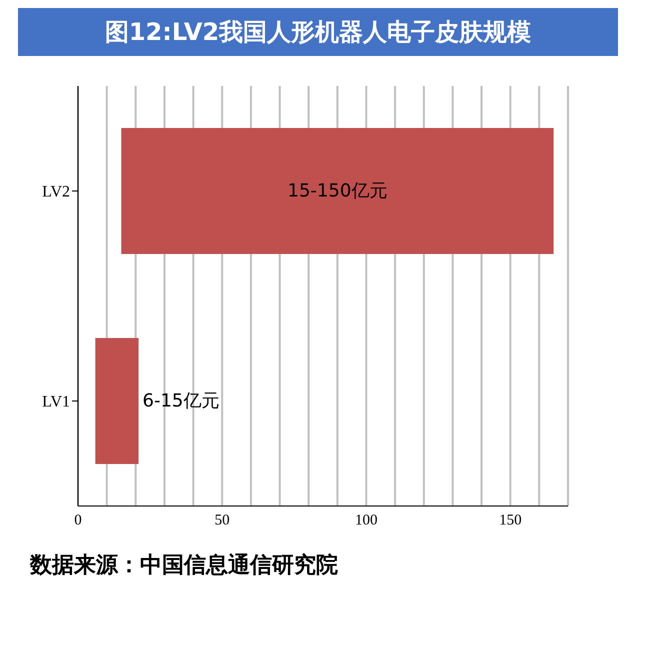 The image size is (645, 645). Describe the element at coordinates (56, 192) in the screenshot. I see `y-tick-label: LV2` at that location.